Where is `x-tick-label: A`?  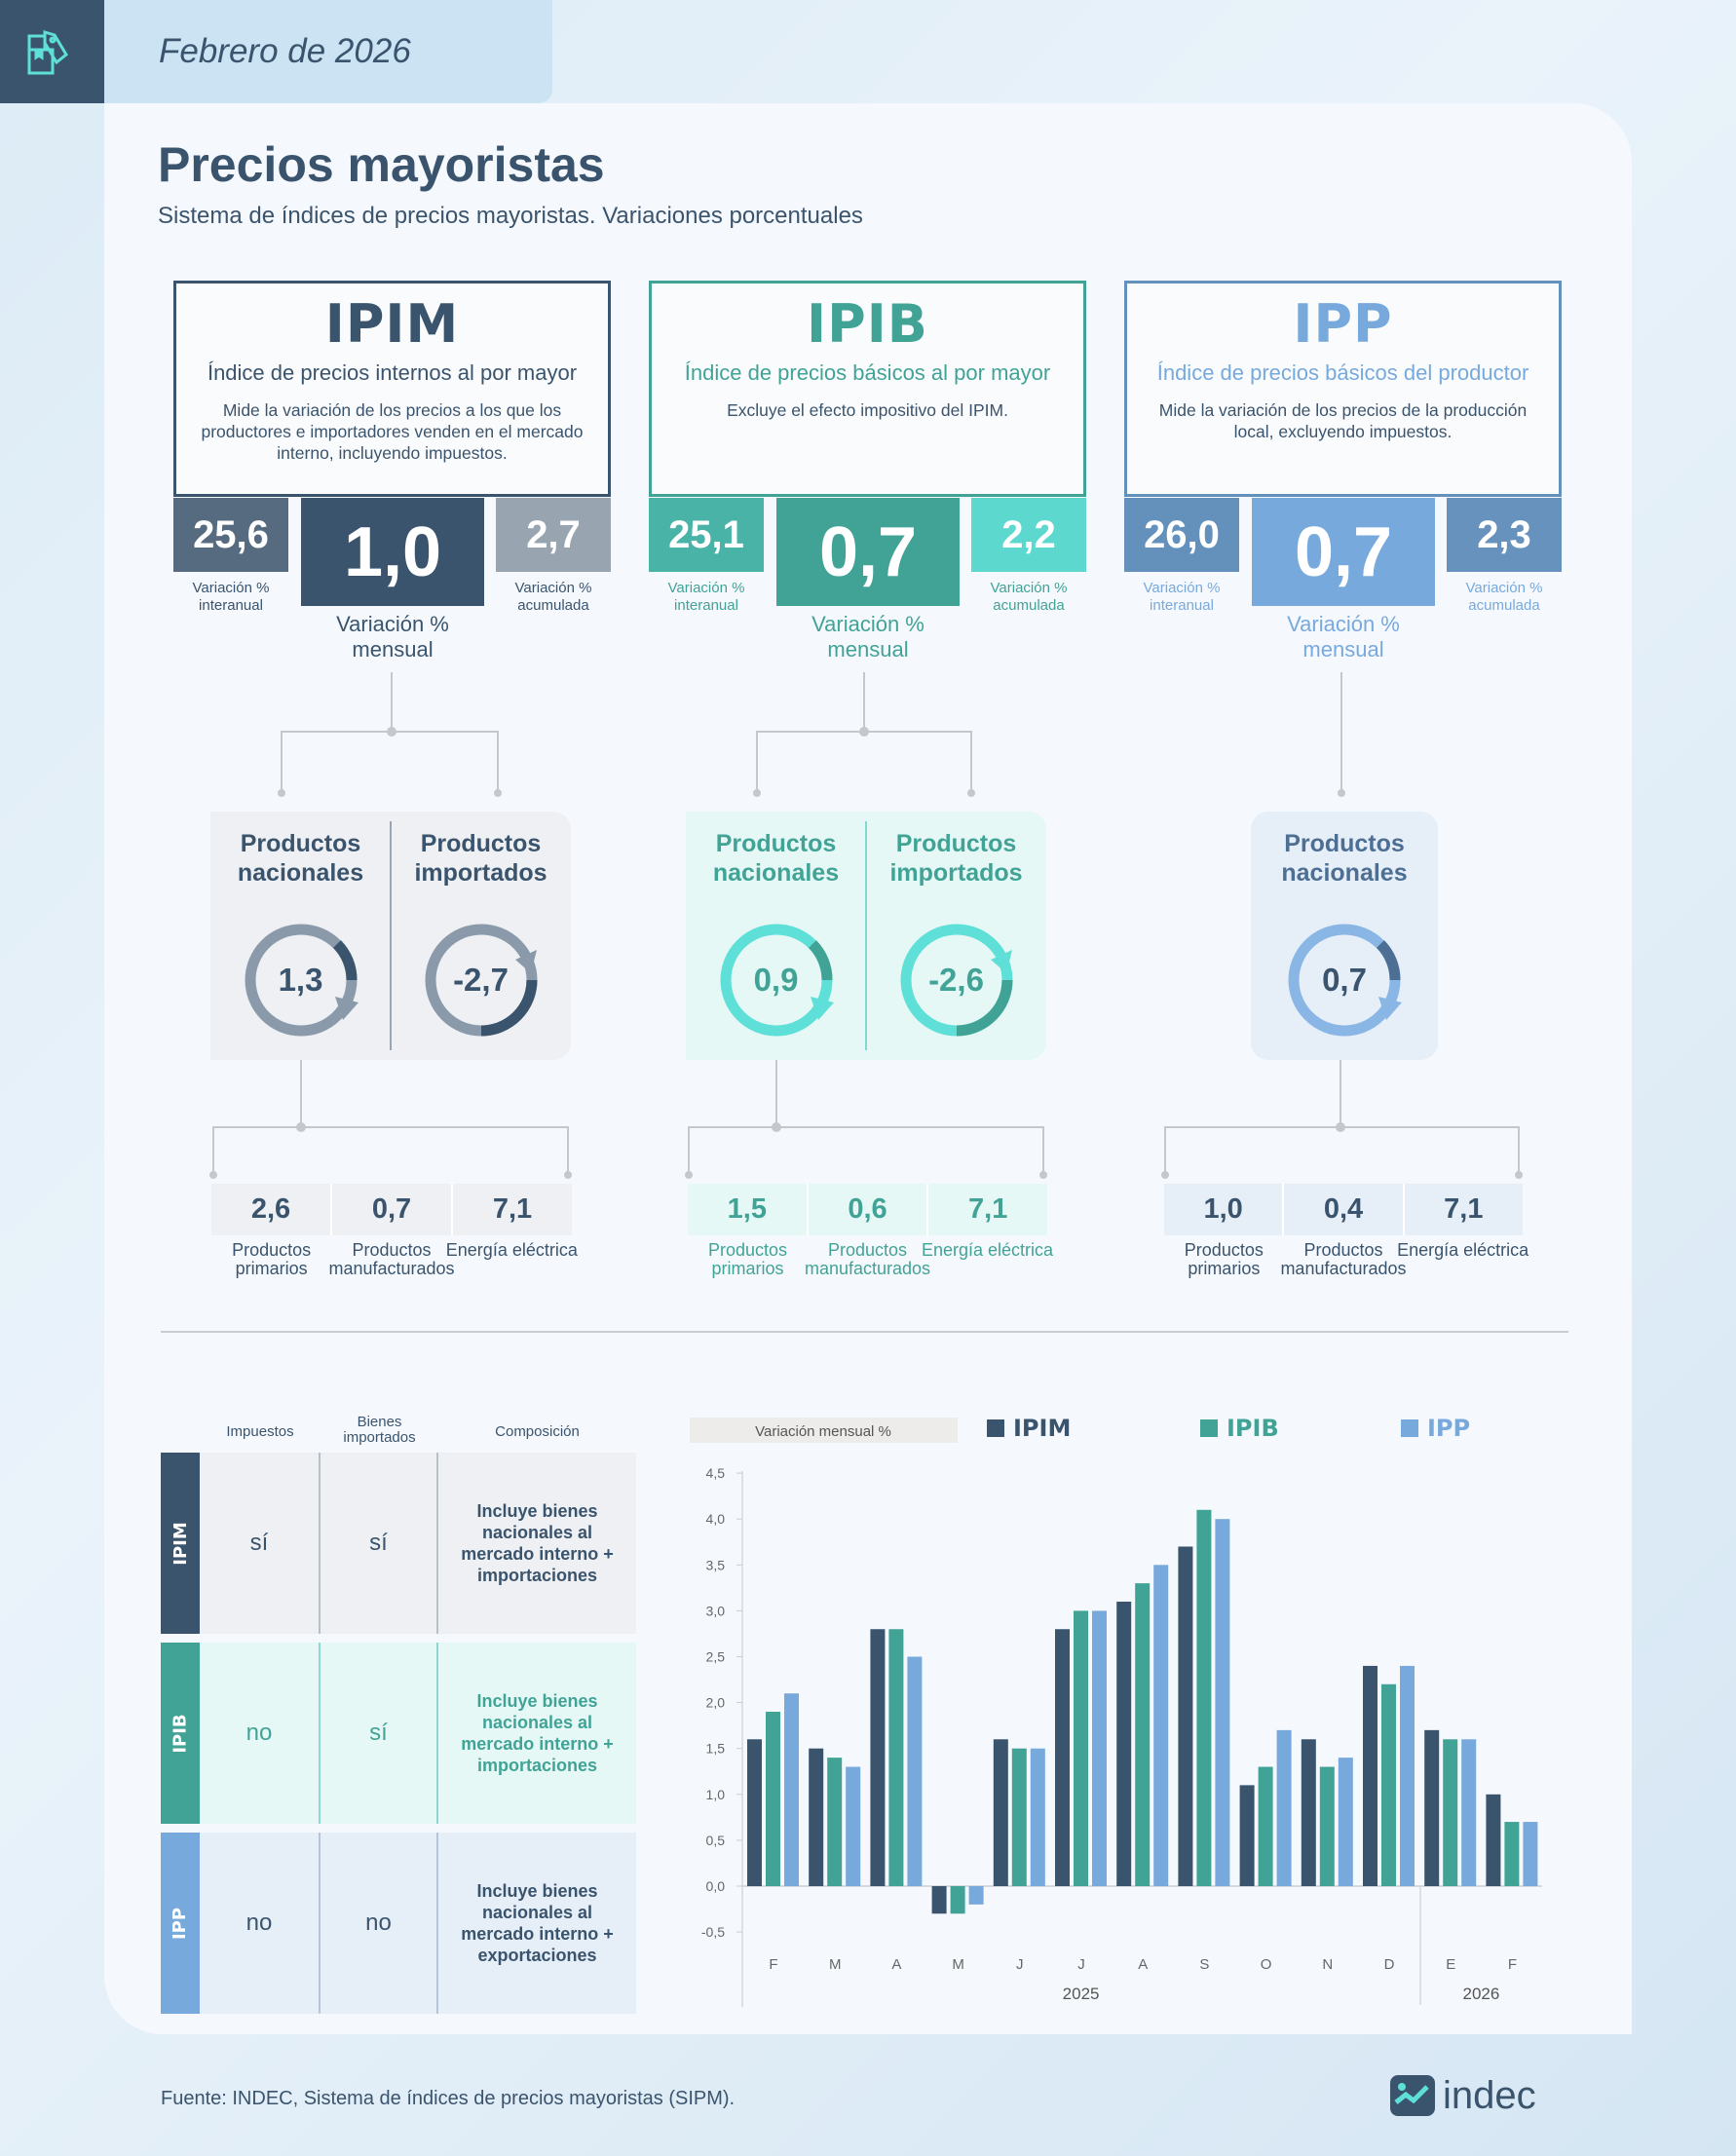 x-tick-label: A is located at coordinates (1143, 1965).